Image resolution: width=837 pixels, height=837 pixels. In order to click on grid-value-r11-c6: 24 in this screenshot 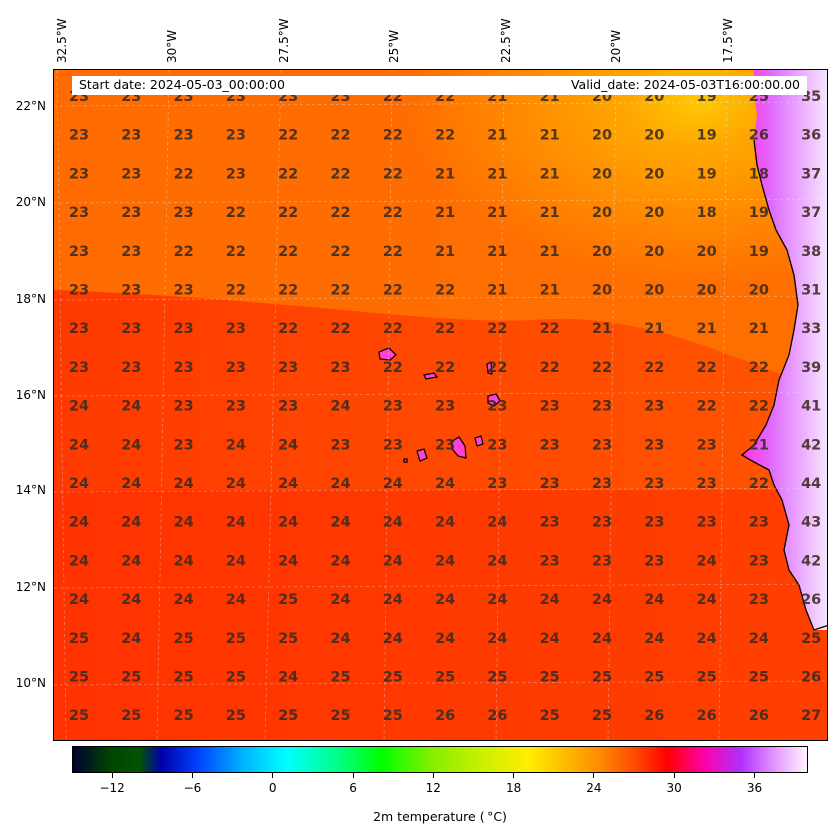, I will do `click(393, 523)`.